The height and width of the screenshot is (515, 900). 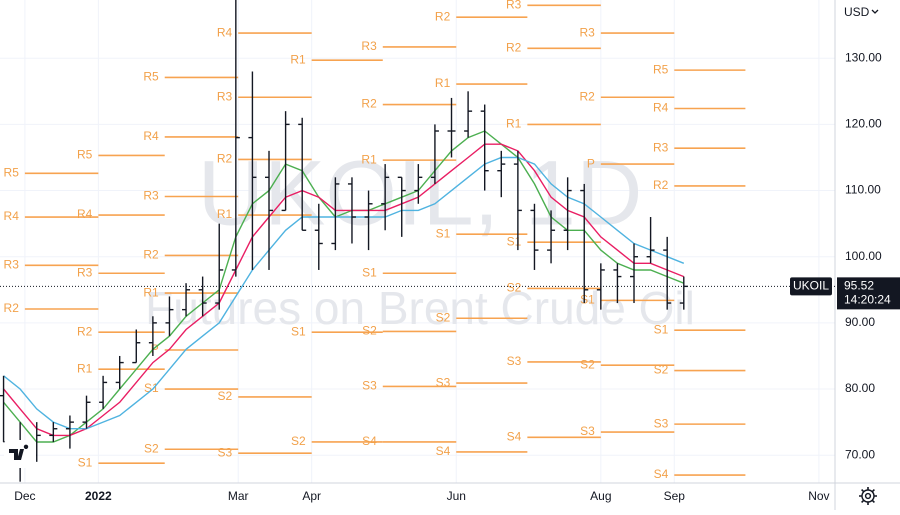 What do you see at coordinates (875, 11) in the screenshot?
I see `currency-chevron` at bounding box center [875, 11].